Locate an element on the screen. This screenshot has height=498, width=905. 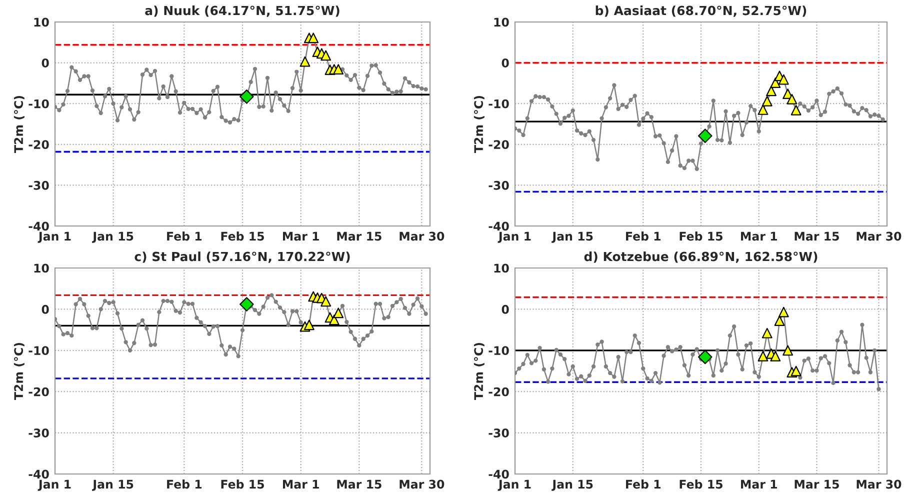
chart-title: a) Nuuk (64.17°N, 51.75°W) is located at coordinates (242, 11).